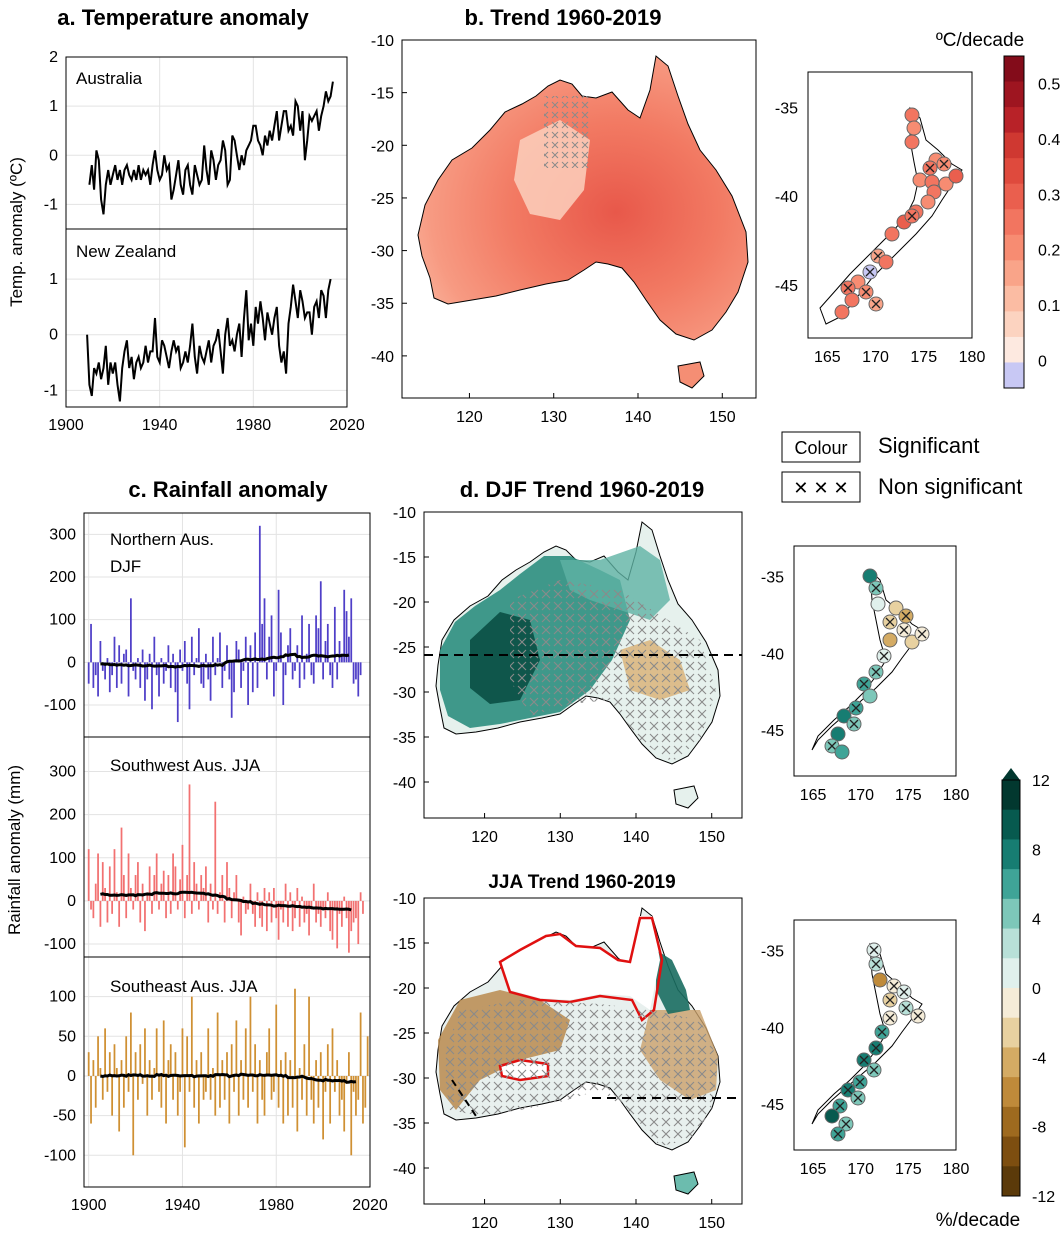  What do you see at coordinates (813, 1169) in the screenshot?
I see `nz-xtick: 165` at bounding box center [813, 1169].